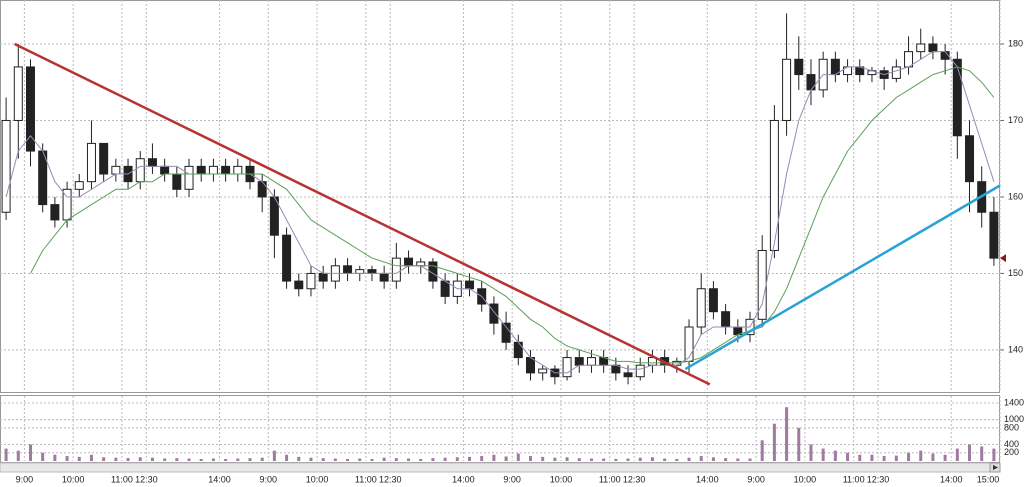  I want to click on volume-tick-label: 200, so click(1011, 452).